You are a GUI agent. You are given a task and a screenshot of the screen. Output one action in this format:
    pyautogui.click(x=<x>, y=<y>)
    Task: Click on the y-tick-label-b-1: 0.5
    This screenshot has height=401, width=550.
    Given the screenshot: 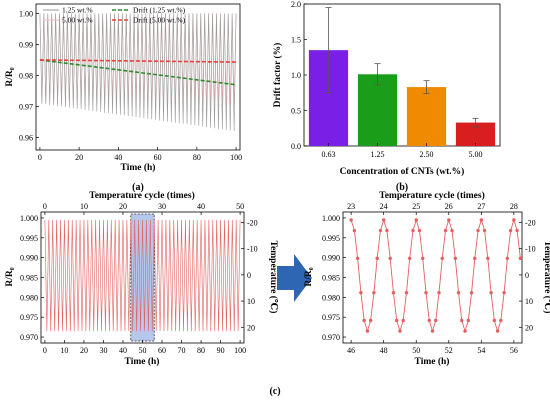 What is the action you would take?
    pyautogui.click(x=296, y=111)
    